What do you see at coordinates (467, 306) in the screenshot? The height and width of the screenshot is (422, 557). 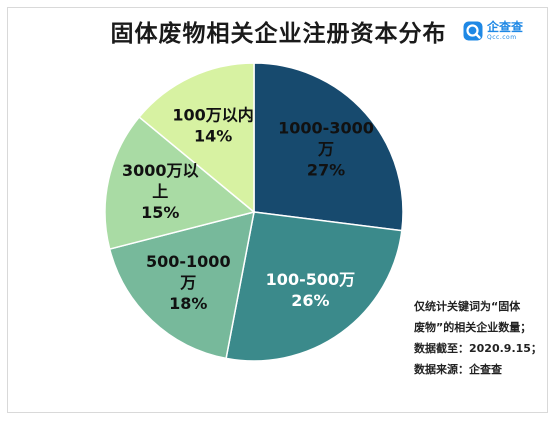 I see `footnote-line: 仅统计关键词为“固体` at bounding box center [467, 306].